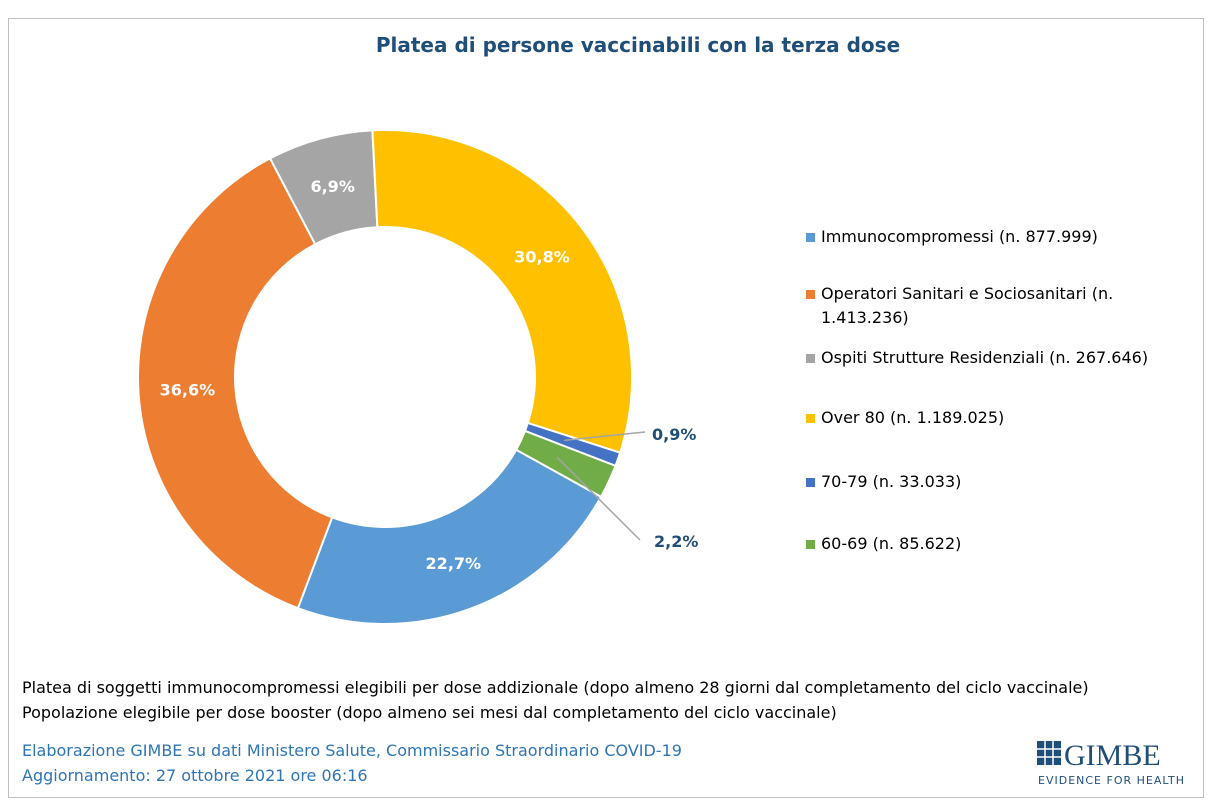  What do you see at coordinates (188, 389) in the screenshot?
I see `data-label: 36,6%` at bounding box center [188, 389].